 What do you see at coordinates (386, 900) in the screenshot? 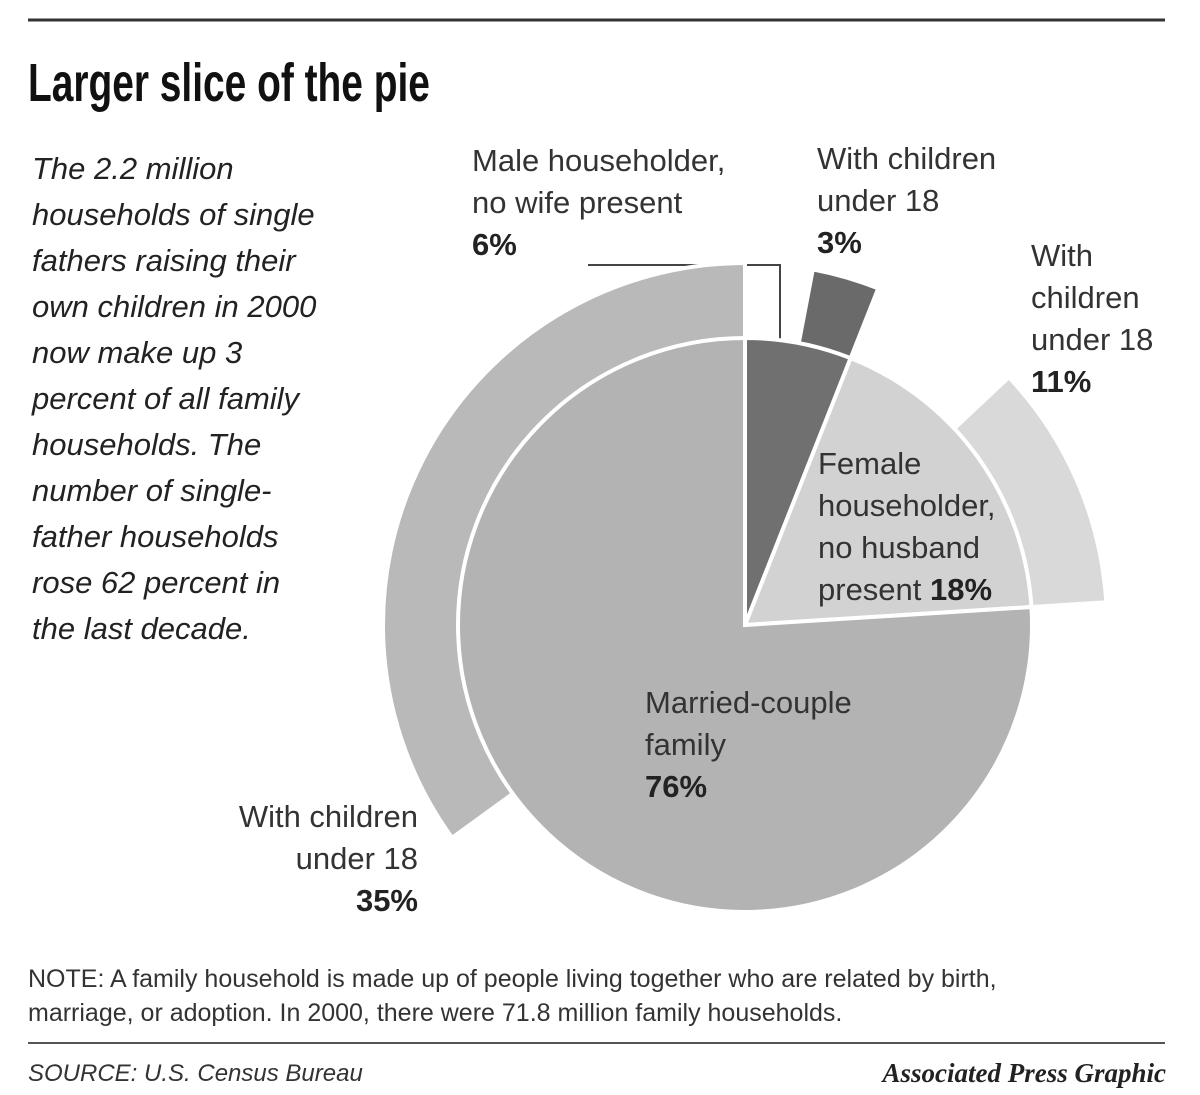
I see `value-label: 35%` at bounding box center [386, 900].